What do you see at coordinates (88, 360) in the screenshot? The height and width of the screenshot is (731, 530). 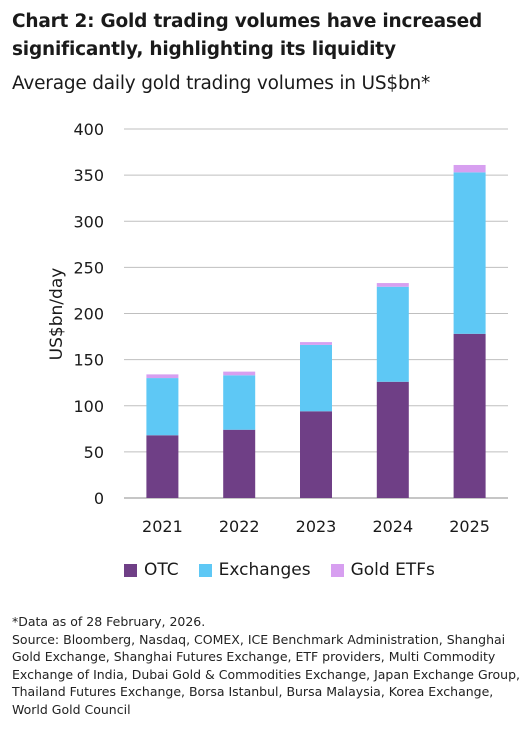 I see `y-tick-label: 150` at bounding box center [88, 360].